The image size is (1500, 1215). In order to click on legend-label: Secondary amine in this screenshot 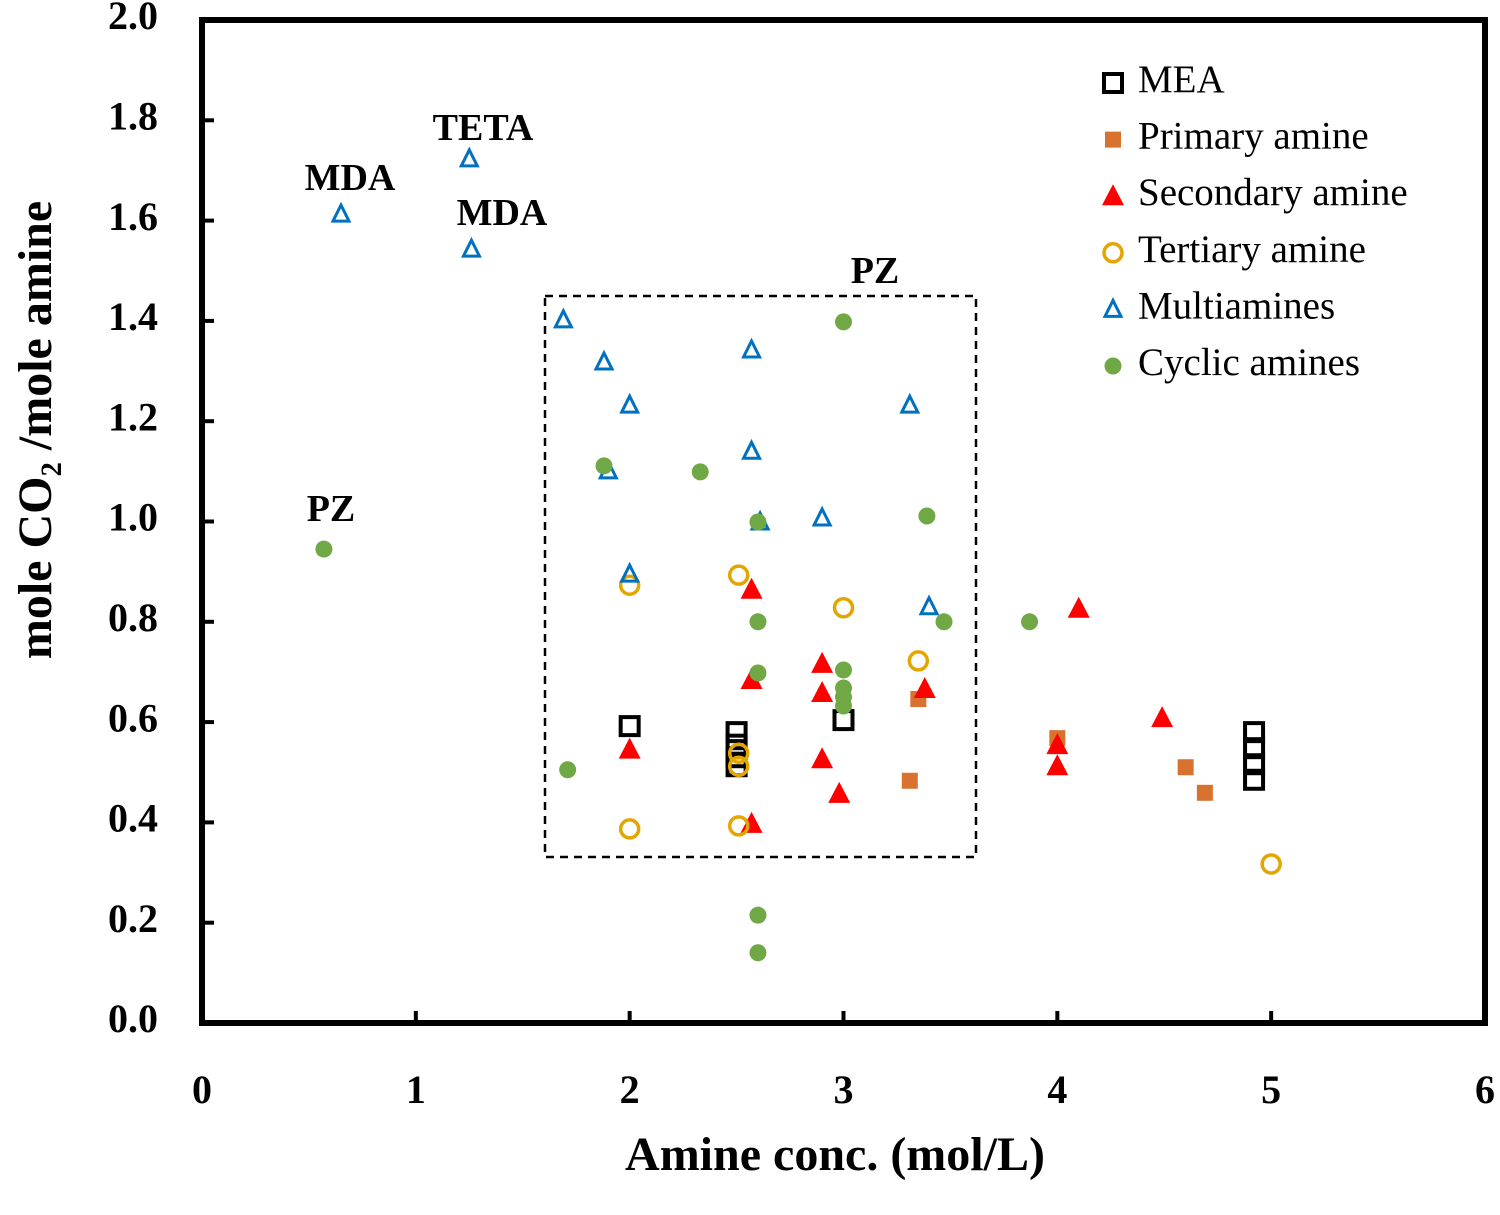, I will do `click(1273, 192)`.